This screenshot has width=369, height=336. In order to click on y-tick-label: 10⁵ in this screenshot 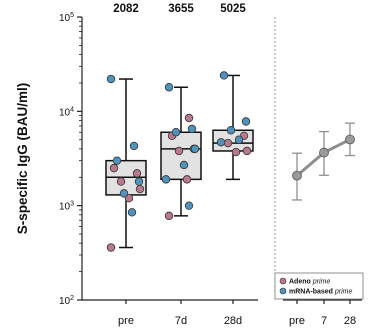, I will do `click(66, 18)`.